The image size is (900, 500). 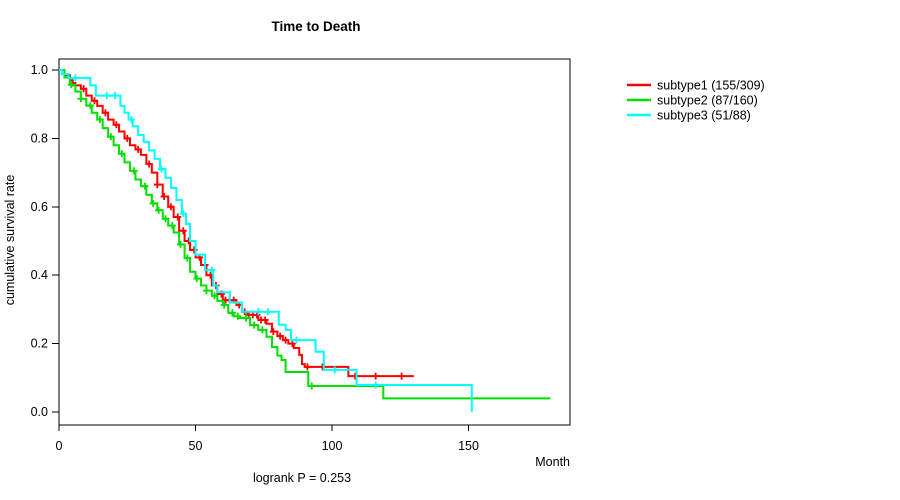 What do you see at coordinates (711, 86) in the screenshot?
I see `legend-label-1: subtype1 (155/309)` at bounding box center [711, 86].